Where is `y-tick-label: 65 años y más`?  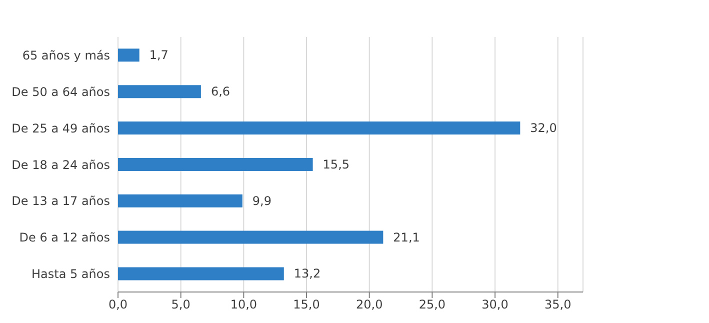 y-tick-label: 65 años y más is located at coordinates (66, 55).